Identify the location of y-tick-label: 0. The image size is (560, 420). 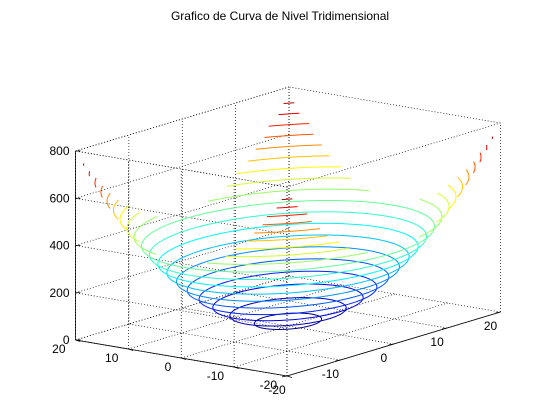
(168, 367).